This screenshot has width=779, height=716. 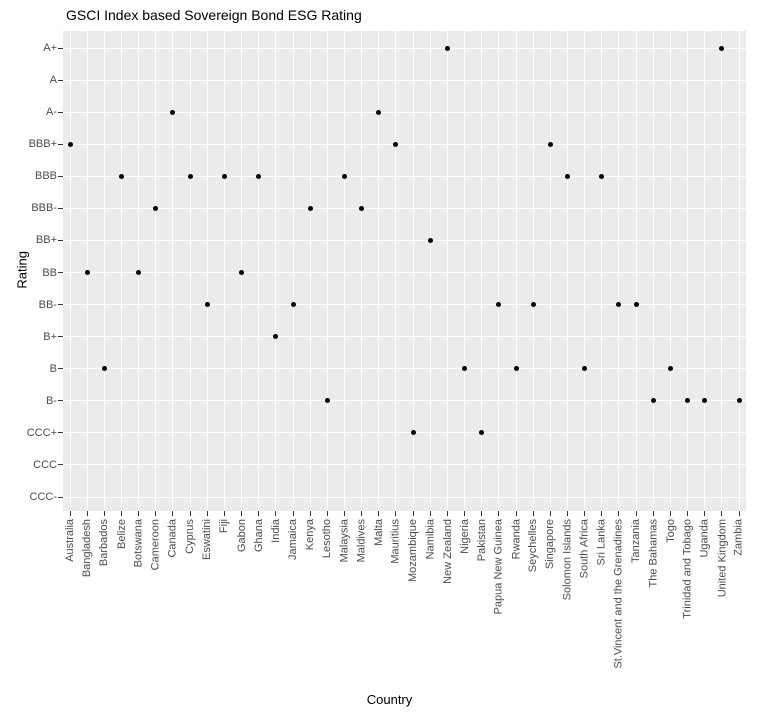 I want to click on x-tick-label: Gabon, so click(x=241, y=536).